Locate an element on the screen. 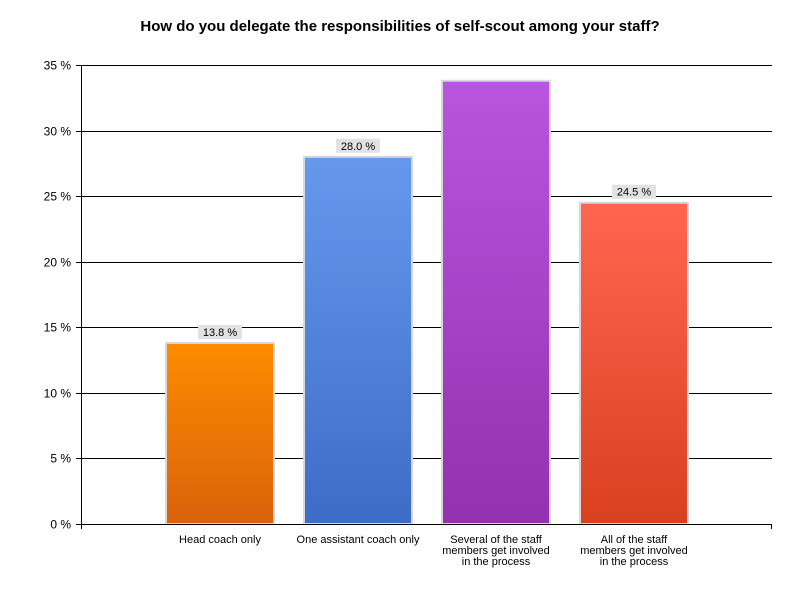  data-label: 24.5 % is located at coordinates (634, 193).